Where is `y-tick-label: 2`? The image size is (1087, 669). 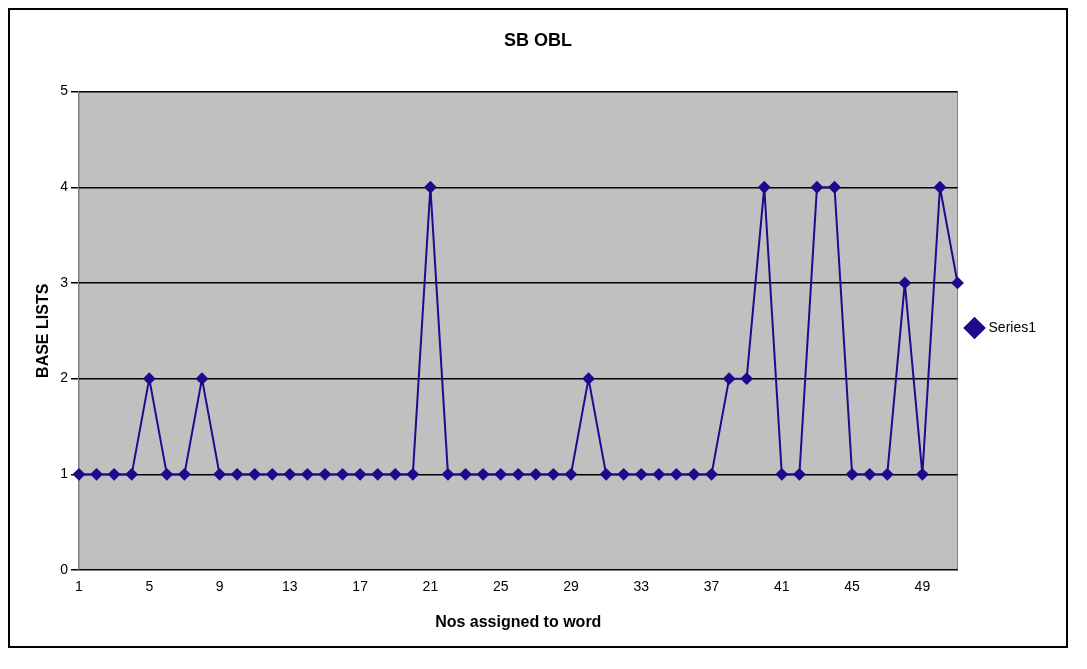
y-tick-label: 2 is located at coordinates (64, 377).